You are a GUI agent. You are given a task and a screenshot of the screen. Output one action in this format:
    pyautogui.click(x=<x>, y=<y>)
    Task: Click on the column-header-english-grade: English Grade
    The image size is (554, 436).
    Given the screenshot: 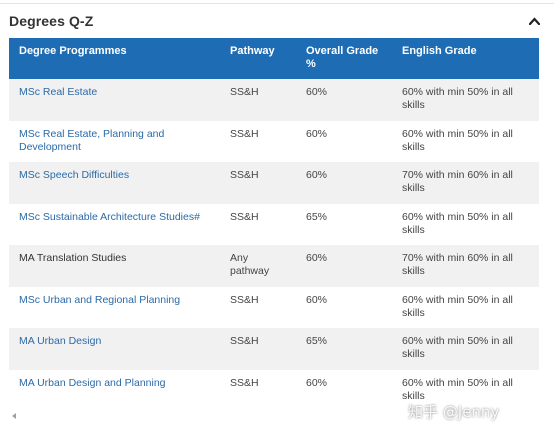 What is the action you would take?
    pyautogui.click(x=439, y=51)
    